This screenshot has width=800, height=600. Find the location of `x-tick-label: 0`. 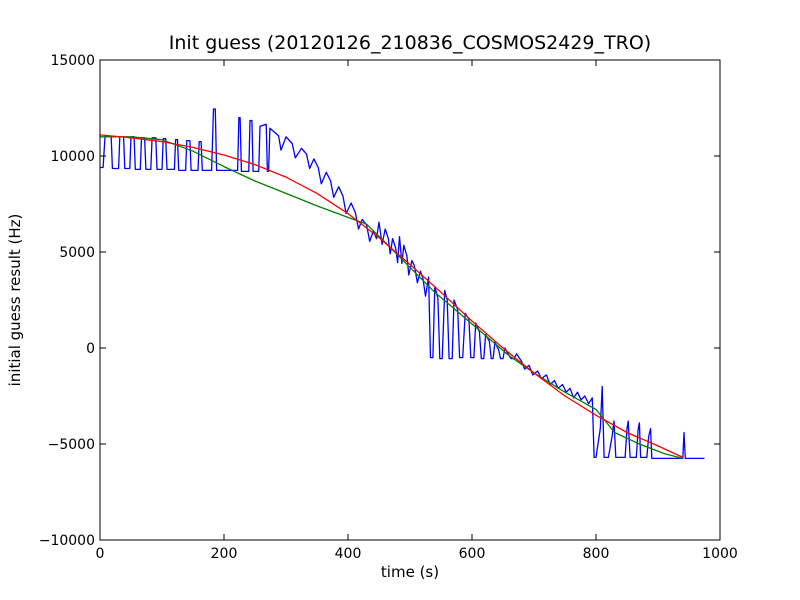

x-tick-label: 0 is located at coordinates (100, 554).